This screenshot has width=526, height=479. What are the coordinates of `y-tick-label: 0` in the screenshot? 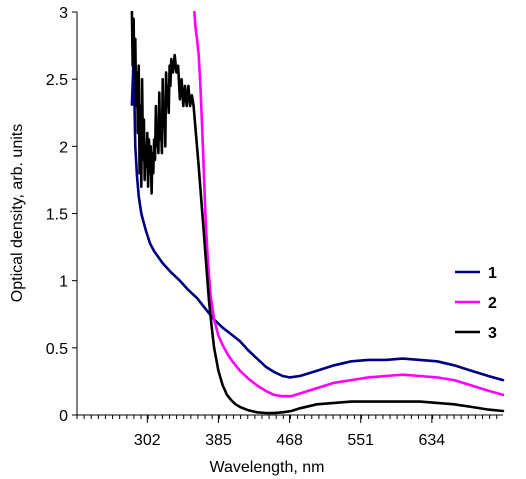 It's located at (63, 416).